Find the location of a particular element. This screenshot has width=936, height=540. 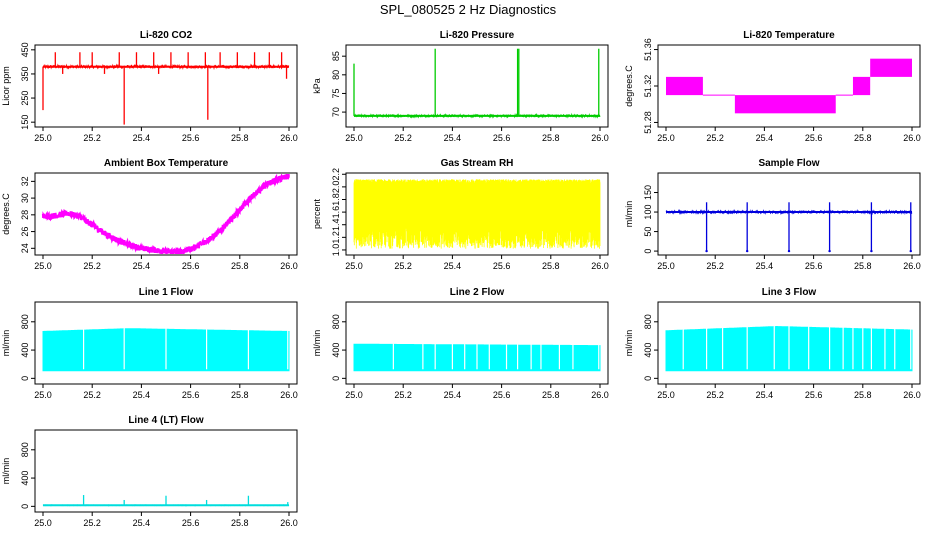

y-tick-label: 100 is located at coordinates (648, 212).